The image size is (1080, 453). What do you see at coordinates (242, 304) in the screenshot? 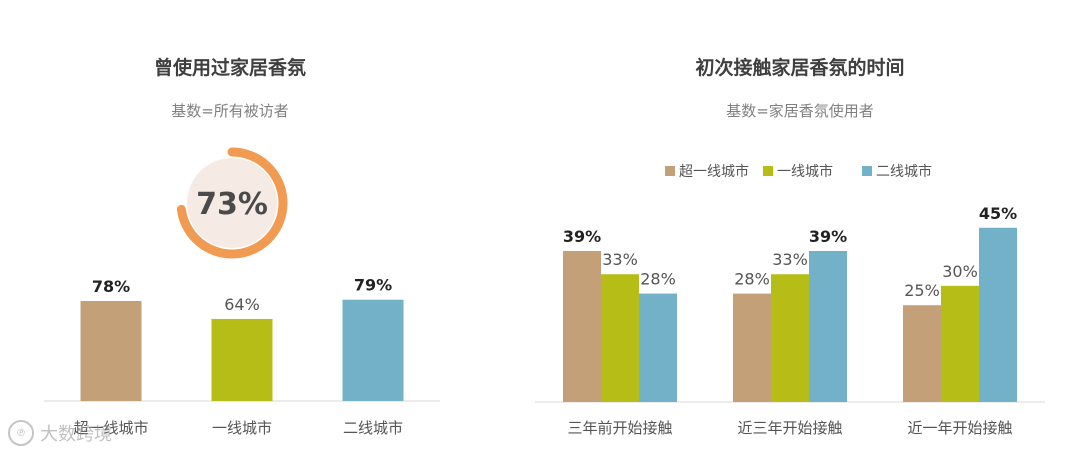
I see `left-bar-value-label: 64%` at bounding box center [242, 304].